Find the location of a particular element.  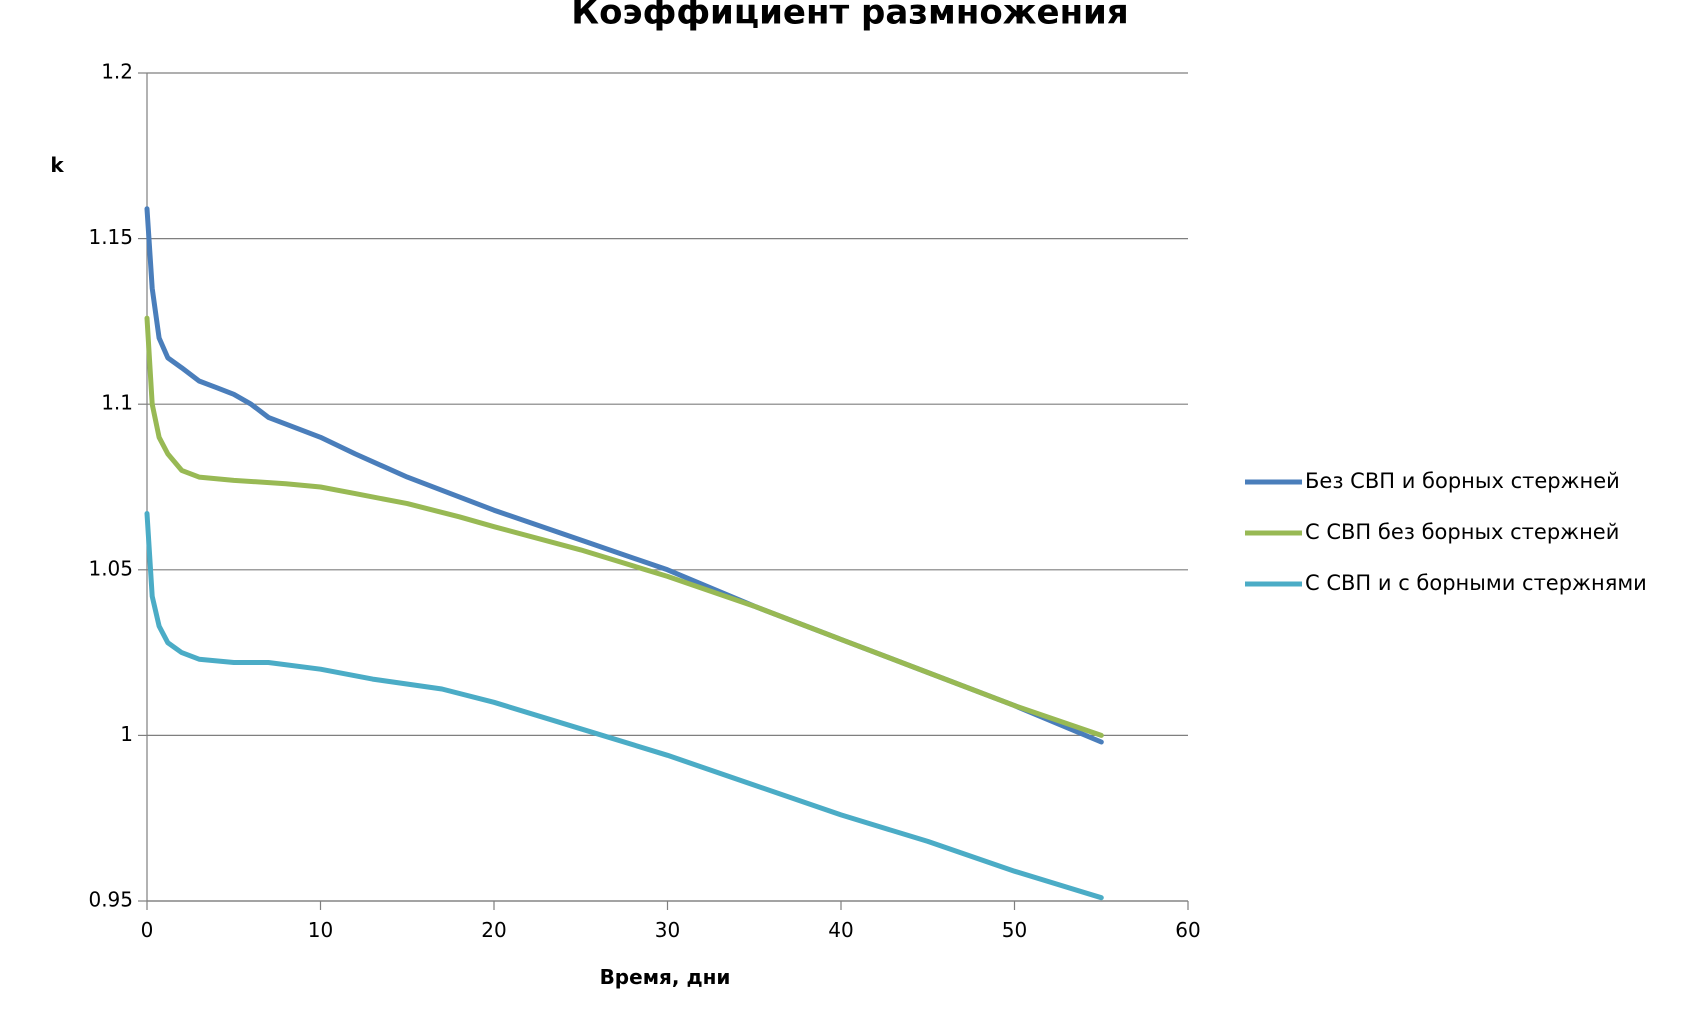

x-tick-label: 40 is located at coordinates (840, 930).